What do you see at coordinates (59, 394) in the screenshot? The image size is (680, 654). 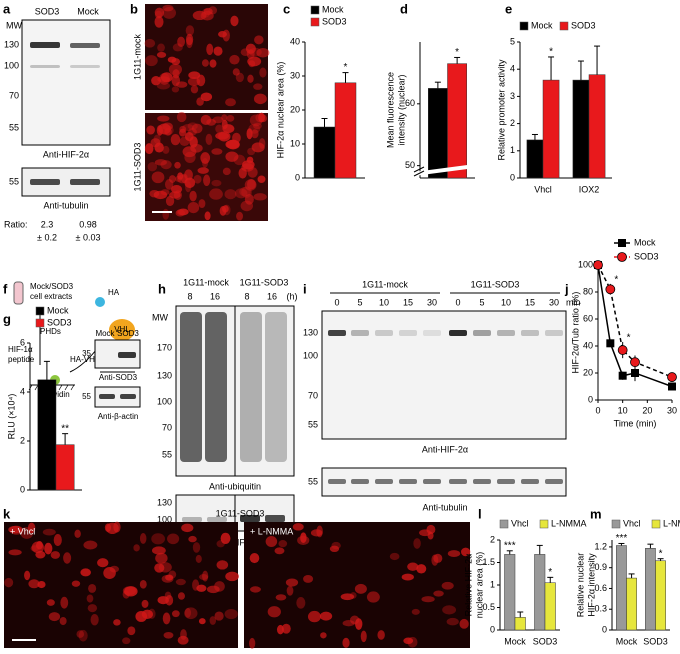 I see `label: Avidin` at bounding box center [59, 394].